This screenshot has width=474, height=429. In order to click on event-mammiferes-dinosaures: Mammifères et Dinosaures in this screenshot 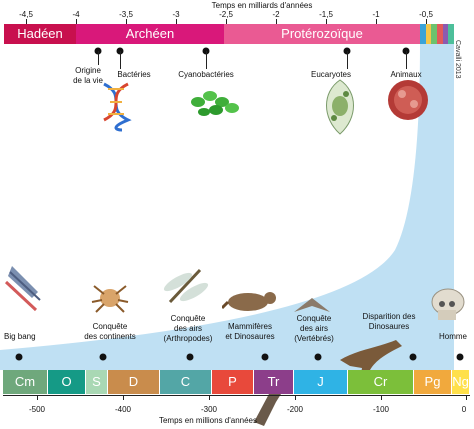, I will do `click(250, 331)`.